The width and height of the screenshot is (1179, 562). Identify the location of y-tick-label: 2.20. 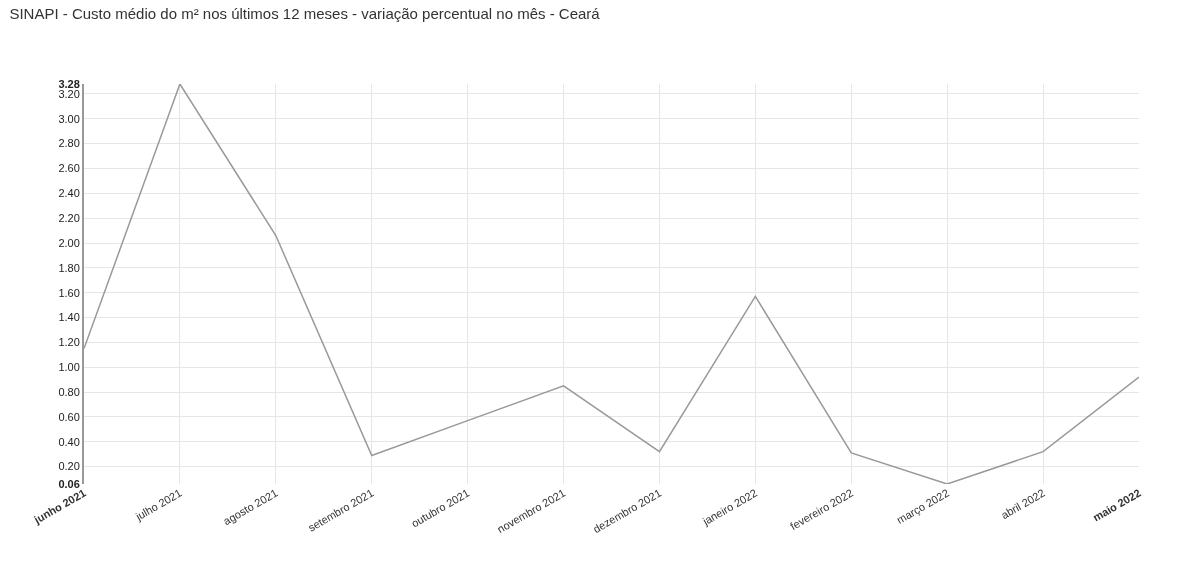
(69, 218).